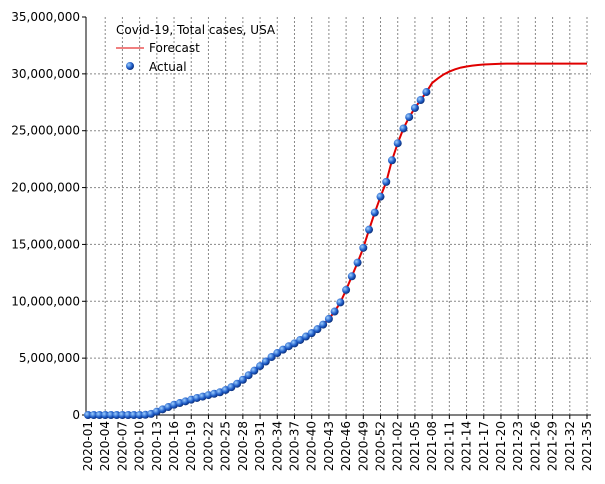 The width and height of the screenshot is (605, 484). Describe the element at coordinates (105, 446) in the screenshot. I see `x-tick-label: 2020-04` at that location.